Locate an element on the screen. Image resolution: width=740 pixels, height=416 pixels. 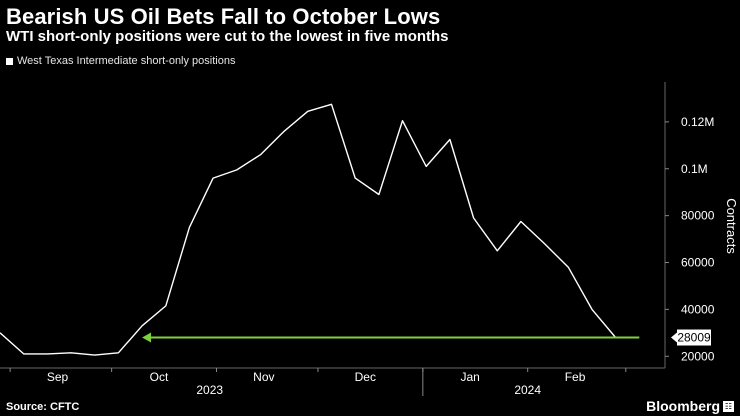
y-axis-title: Contracts is located at coordinates (731, 226).